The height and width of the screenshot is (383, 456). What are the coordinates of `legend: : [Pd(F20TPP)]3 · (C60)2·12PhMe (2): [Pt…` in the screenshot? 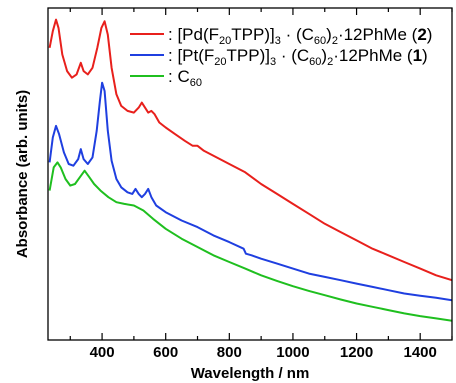 It's located at (281, 57).